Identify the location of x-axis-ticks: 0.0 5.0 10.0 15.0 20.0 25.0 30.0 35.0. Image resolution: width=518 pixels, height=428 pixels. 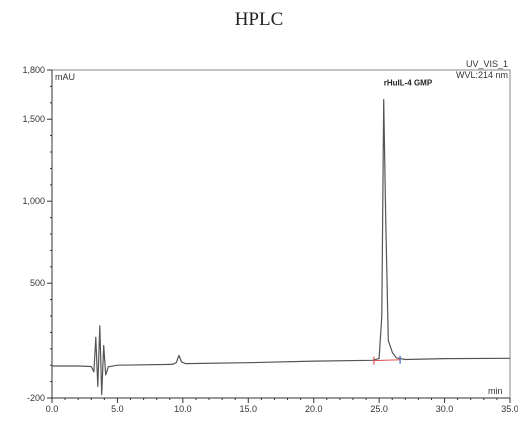
(282, 406).